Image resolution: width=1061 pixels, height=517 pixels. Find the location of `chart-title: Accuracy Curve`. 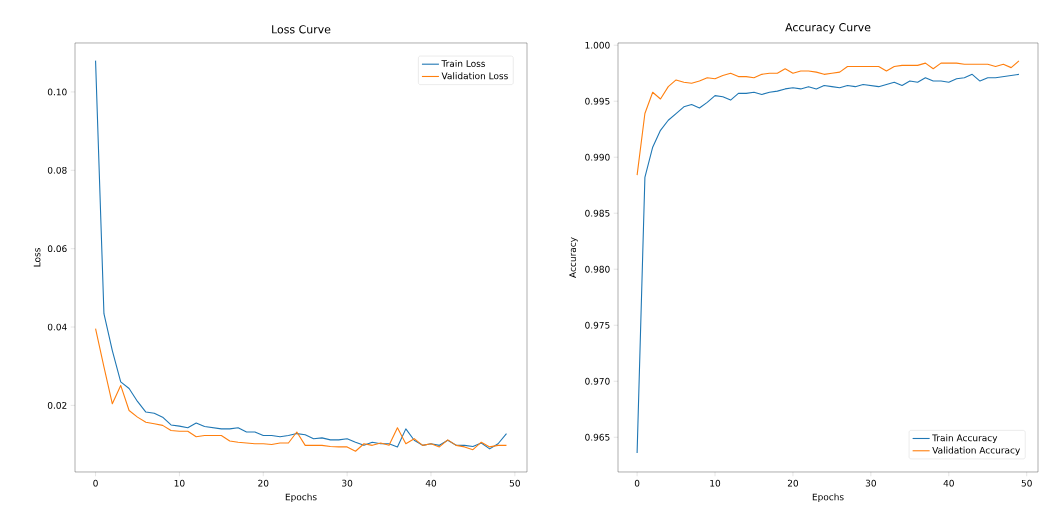

chart-title: Accuracy Curve is located at coordinates (828, 28).